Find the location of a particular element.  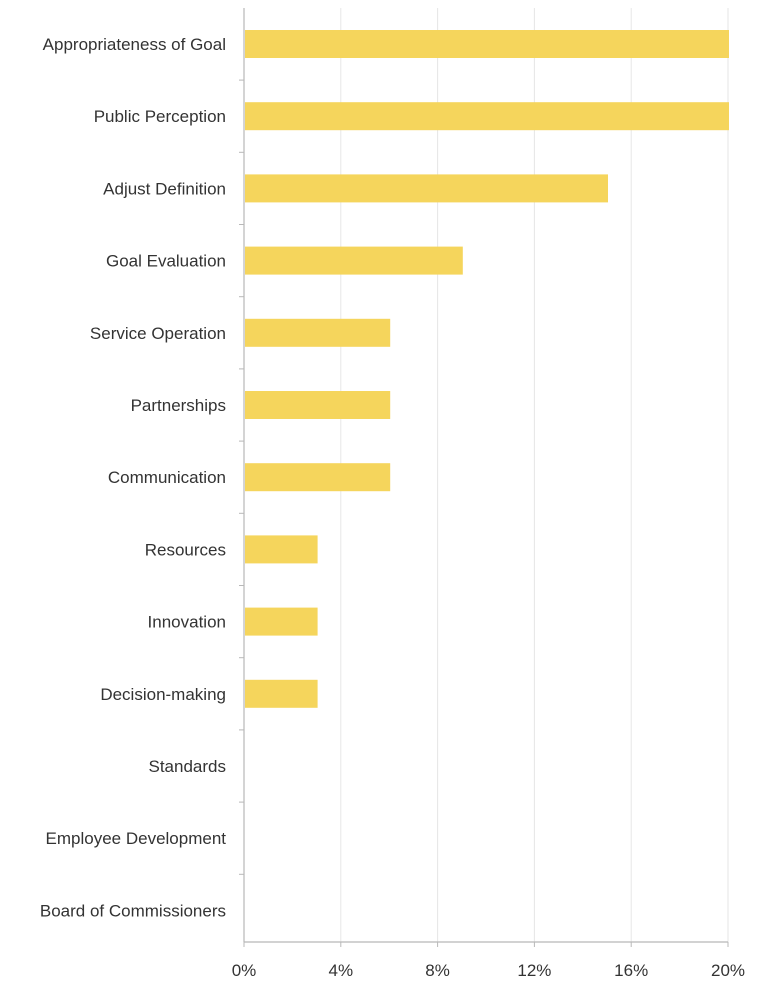

x-tick-label: 8% is located at coordinates (437, 970).